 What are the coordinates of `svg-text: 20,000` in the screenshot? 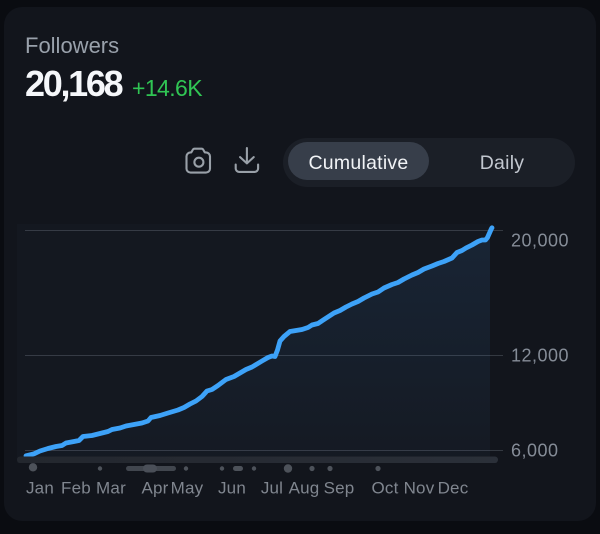 It's located at (540, 241).